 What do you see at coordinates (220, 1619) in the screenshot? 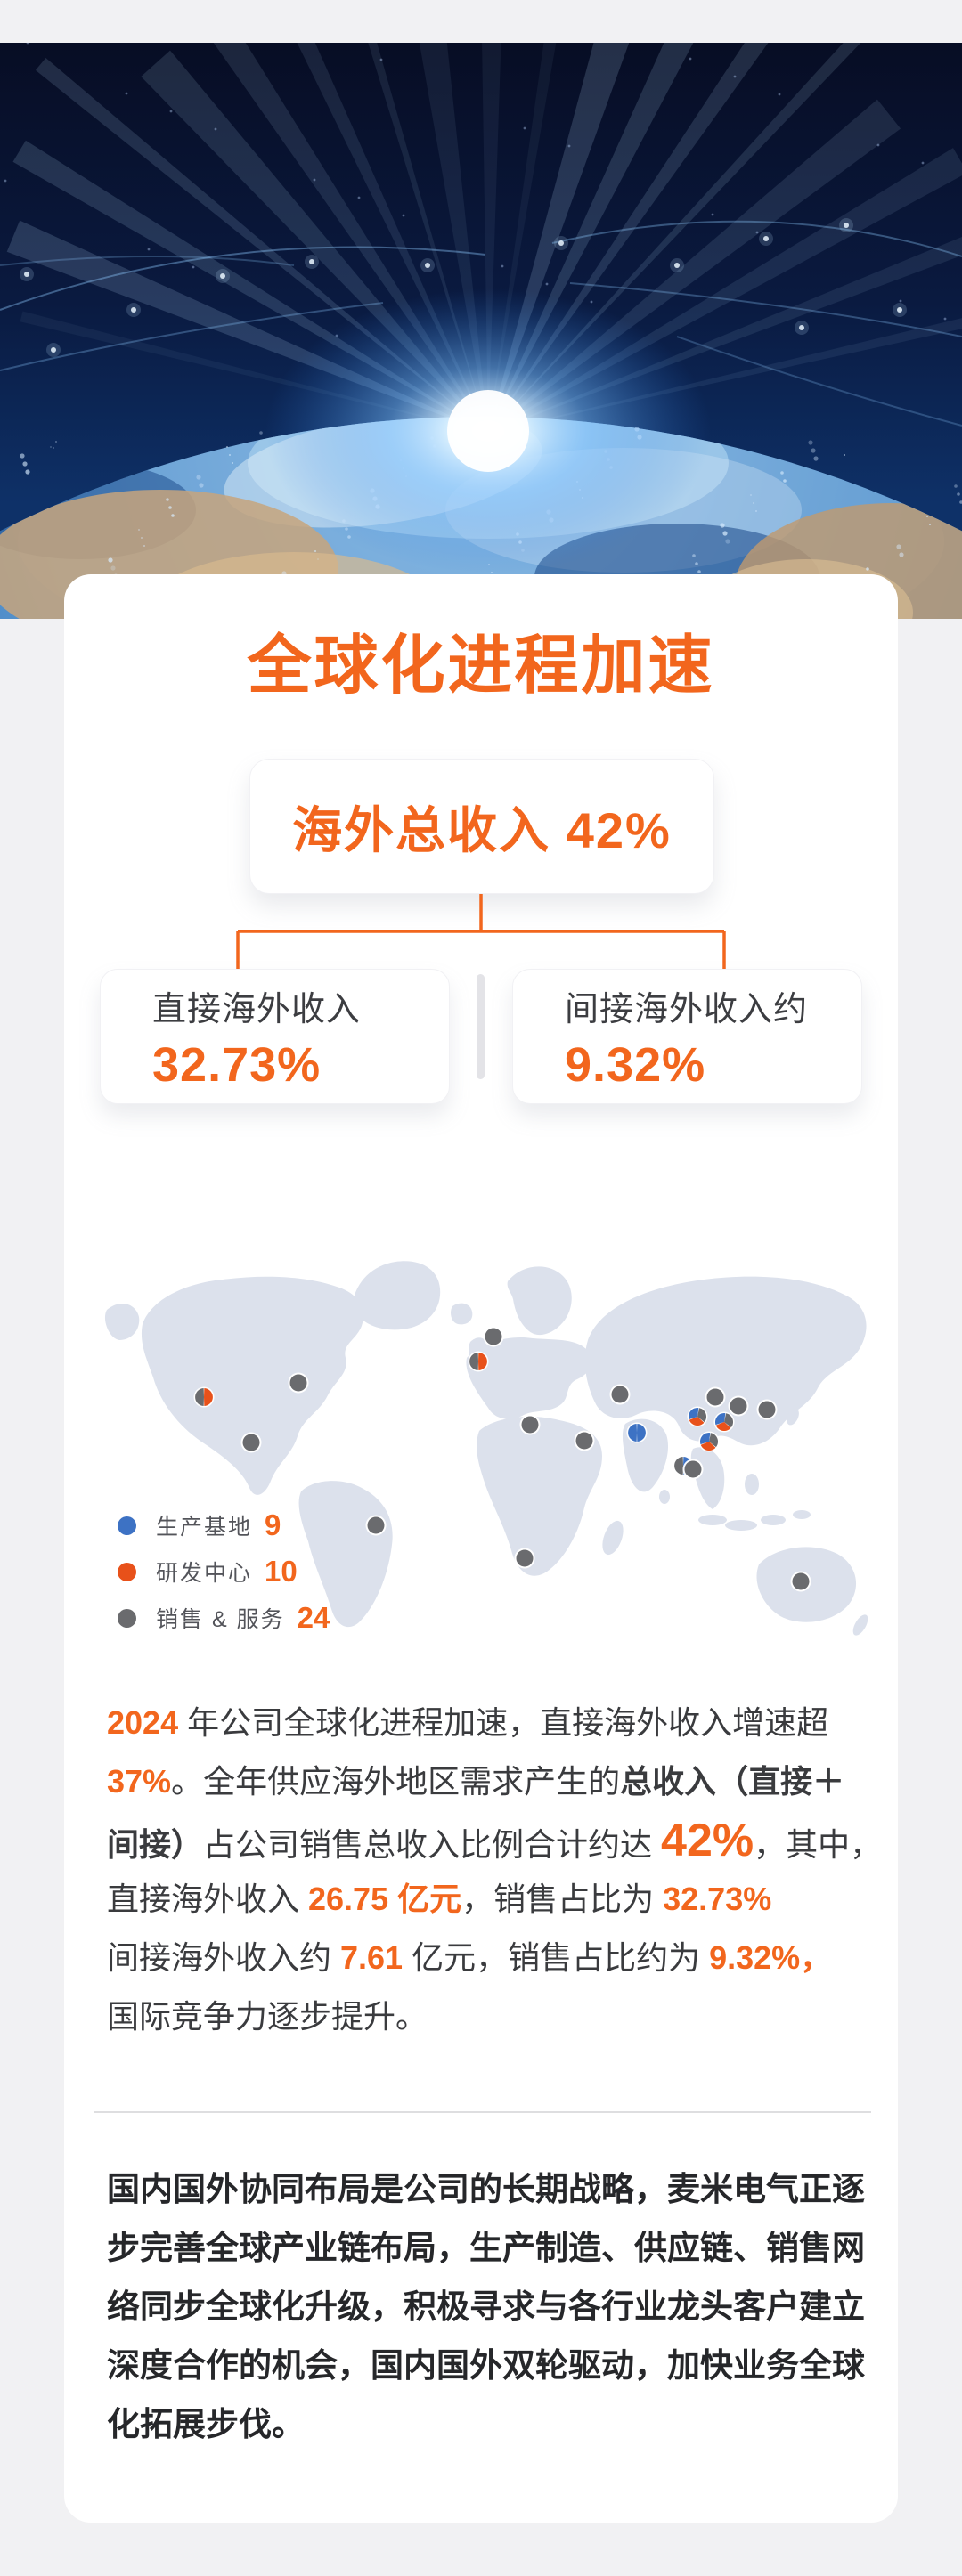
I see `legend-label: 销售 & 服务` at bounding box center [220, 1619].